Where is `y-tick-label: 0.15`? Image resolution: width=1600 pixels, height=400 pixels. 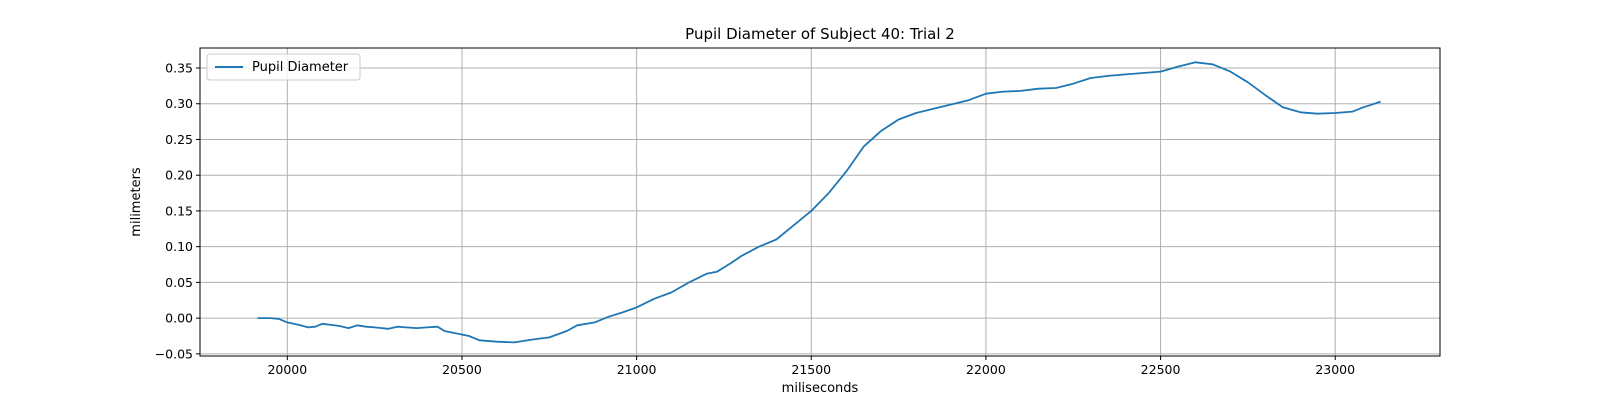 y-tick-label: 0.15 is located at coordinates (179, 210).